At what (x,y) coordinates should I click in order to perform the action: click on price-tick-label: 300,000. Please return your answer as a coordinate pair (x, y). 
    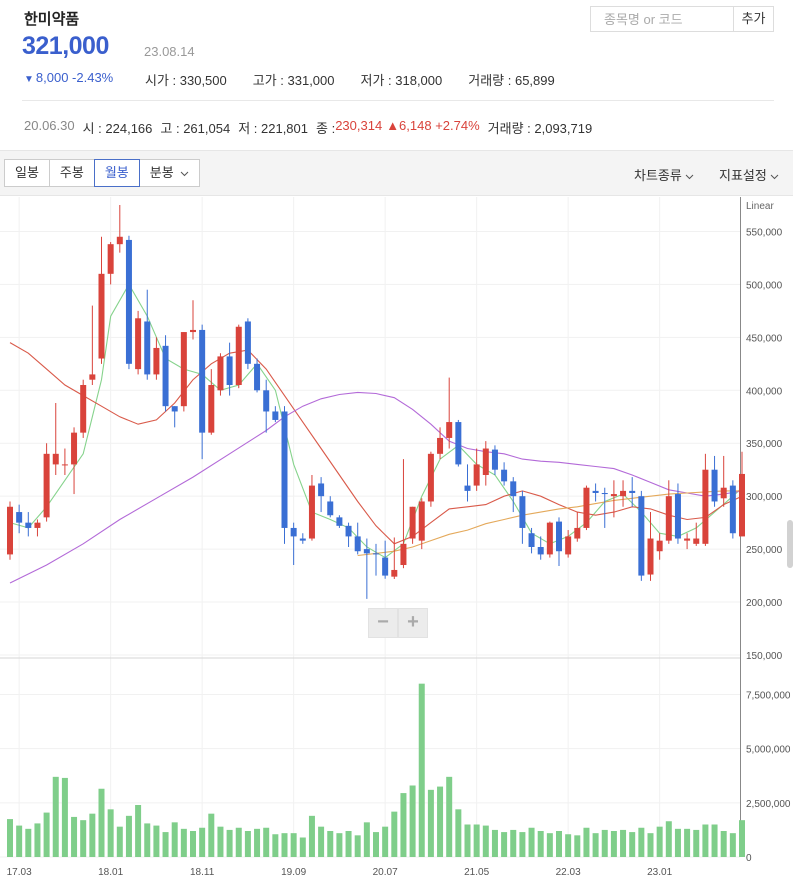
    Looking at the image, I should click on (764, 497).